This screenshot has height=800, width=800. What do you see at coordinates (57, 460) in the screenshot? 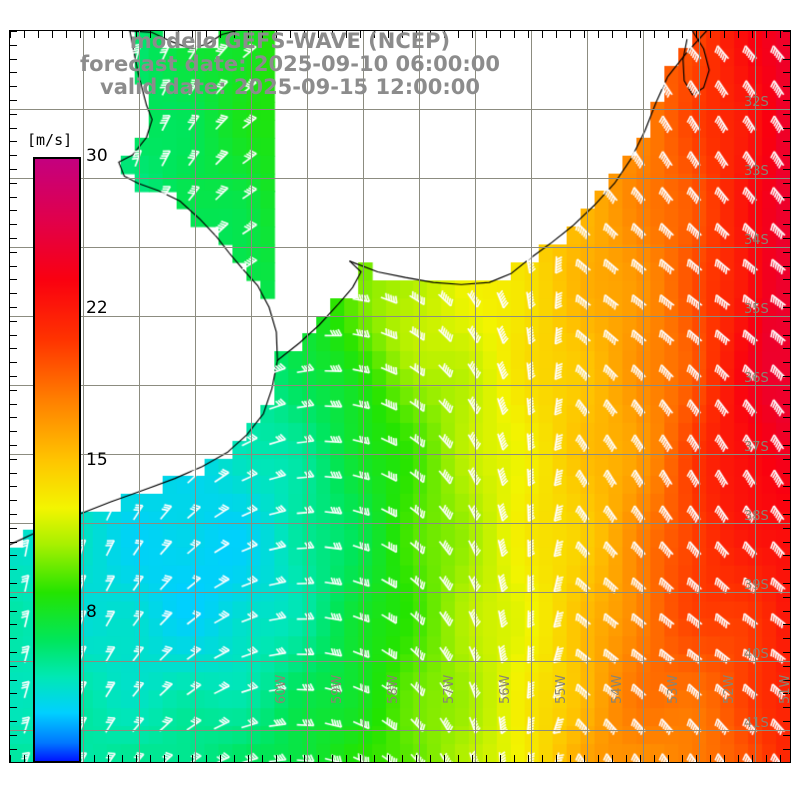
I see `colorbar` at bounding box center [57, 460].